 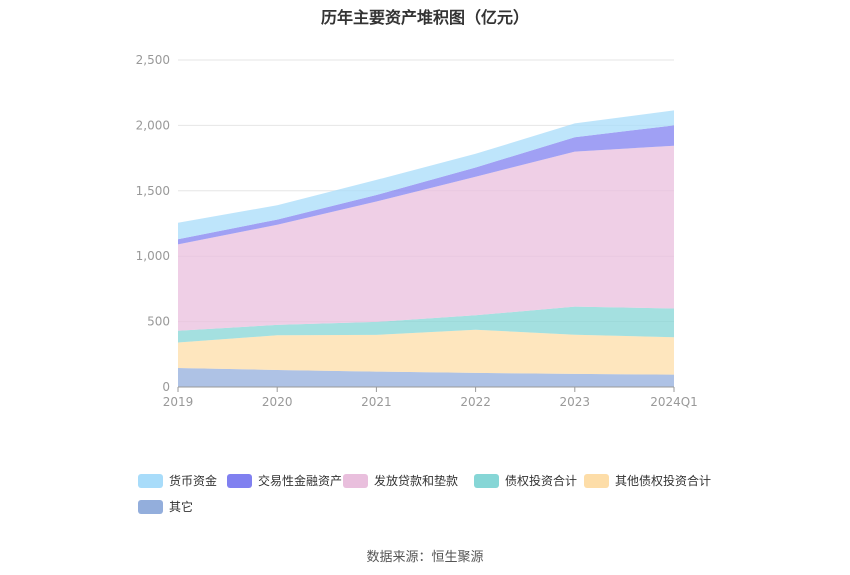 What do you see at coordinates (475, 402) in the screenshot?
I see `x-tick-label: 2022` at bounding box center [475, 402].